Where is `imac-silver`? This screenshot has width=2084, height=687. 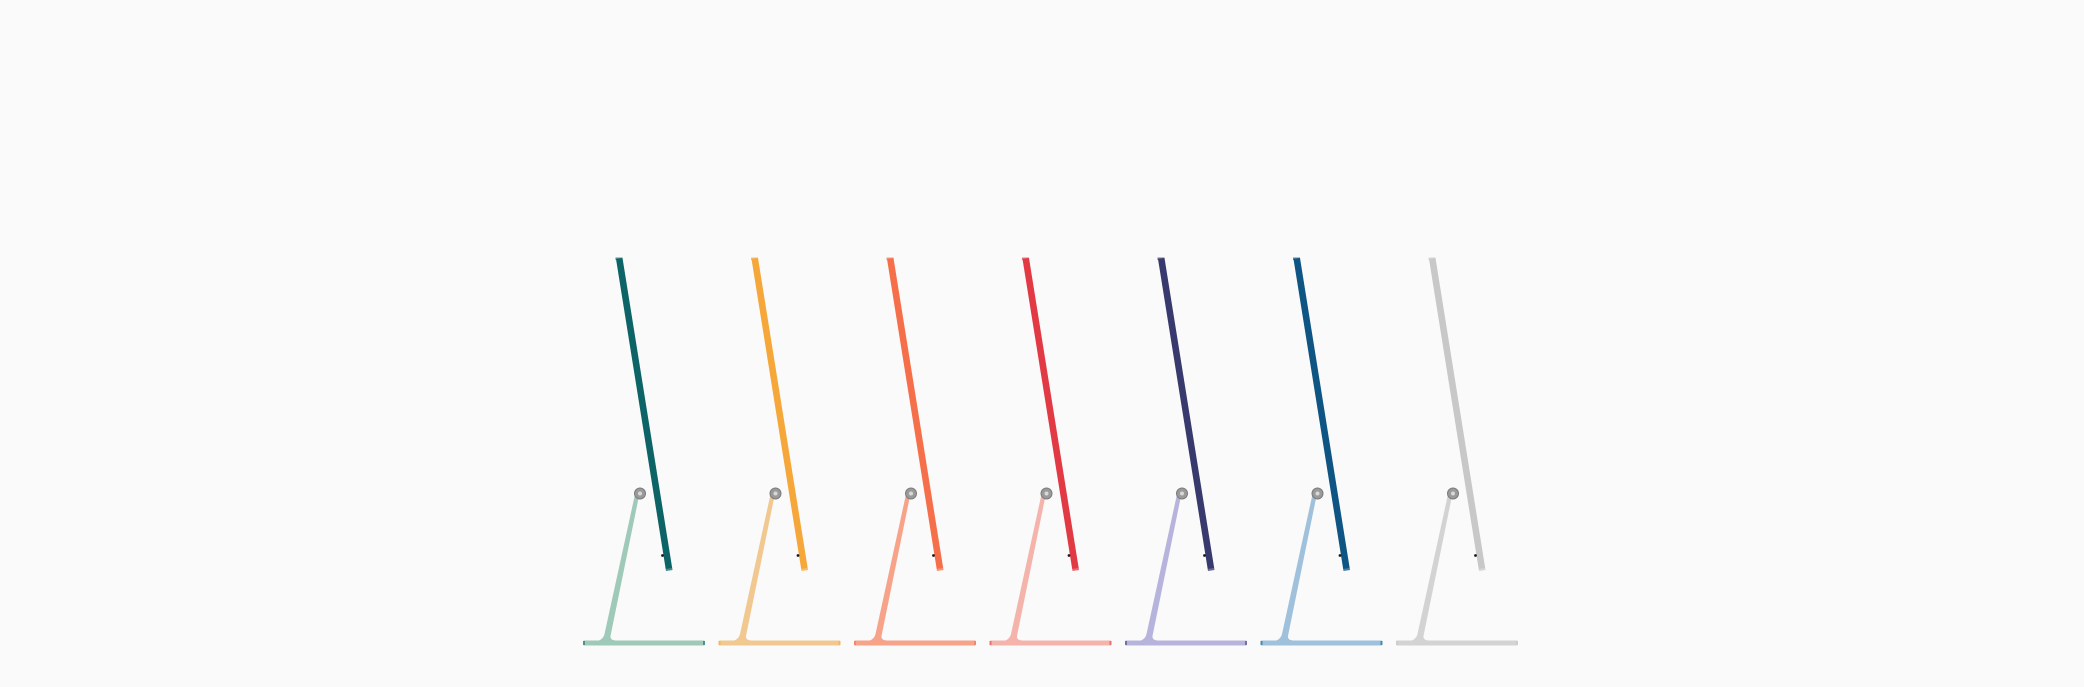
imac-silver is located at coordinates (1457, 451).